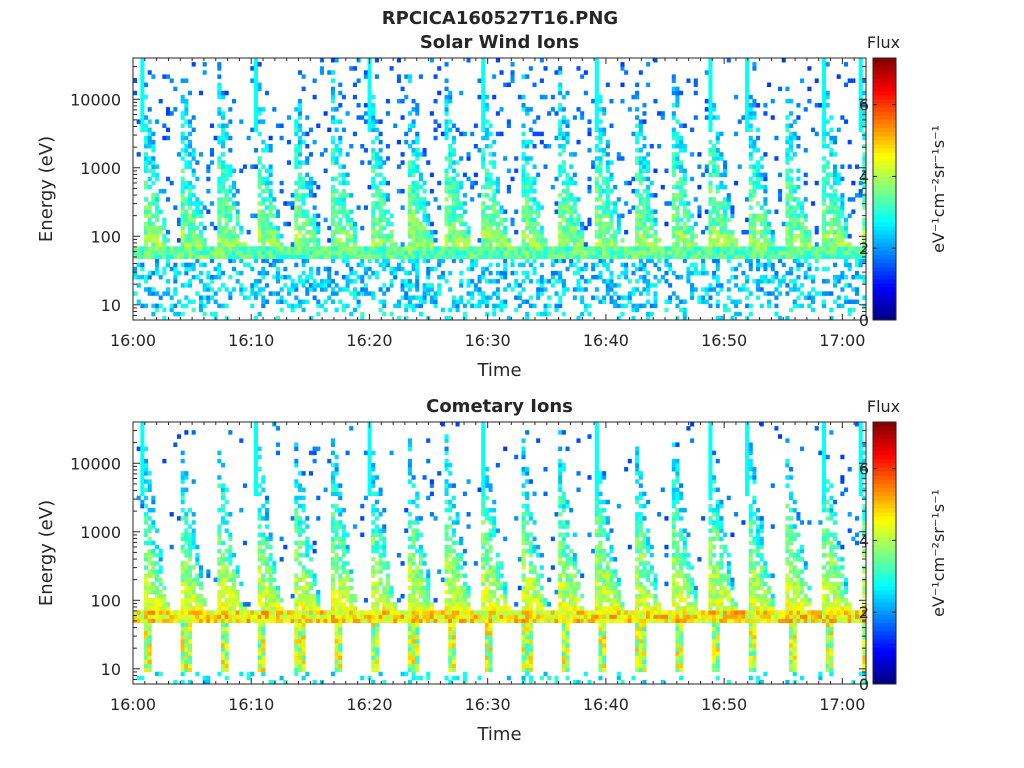  I want to click on colorbar-segment, so click(884, 121).